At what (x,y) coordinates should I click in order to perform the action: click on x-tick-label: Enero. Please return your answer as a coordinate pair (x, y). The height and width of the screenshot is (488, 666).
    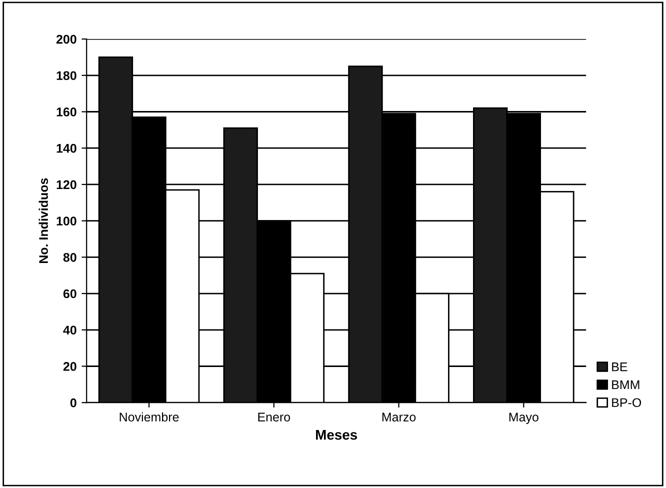
    Looking at the image, I should click on (274, 417).